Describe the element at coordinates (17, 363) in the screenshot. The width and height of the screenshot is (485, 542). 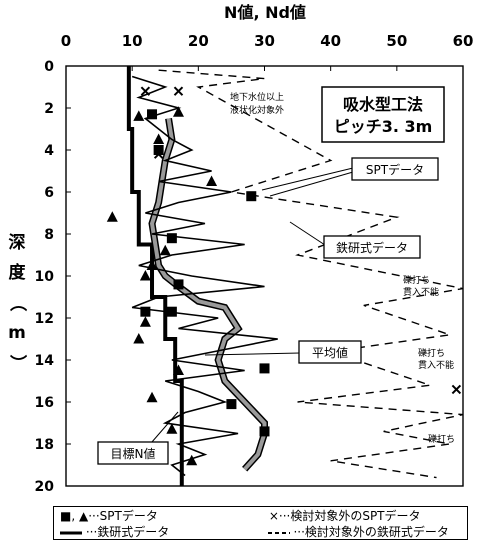
I see `y-axis-title-char-5: ）` at that location.